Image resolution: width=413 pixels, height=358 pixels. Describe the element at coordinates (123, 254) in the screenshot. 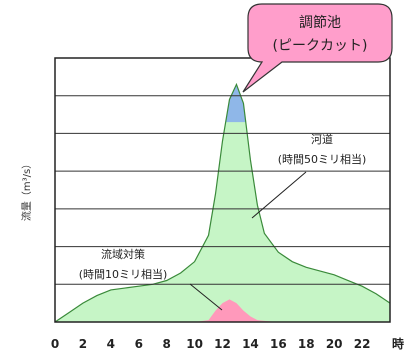

I see `basin-label: 流域対策` at that location.